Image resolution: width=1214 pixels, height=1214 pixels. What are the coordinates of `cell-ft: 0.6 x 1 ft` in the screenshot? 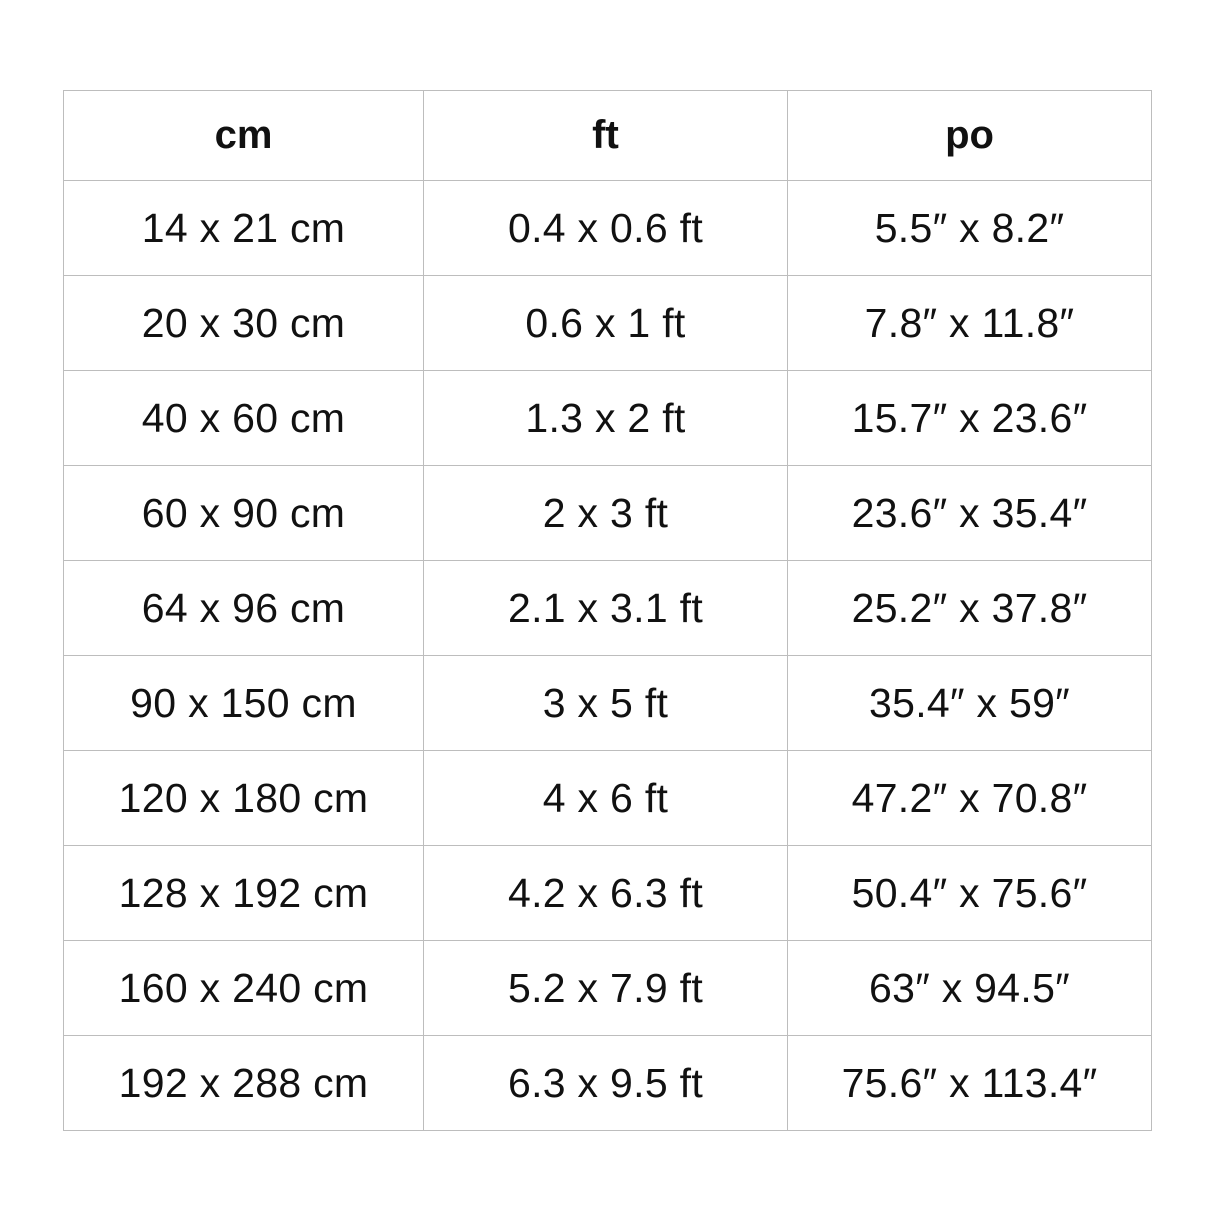 It's located at (605, 323).